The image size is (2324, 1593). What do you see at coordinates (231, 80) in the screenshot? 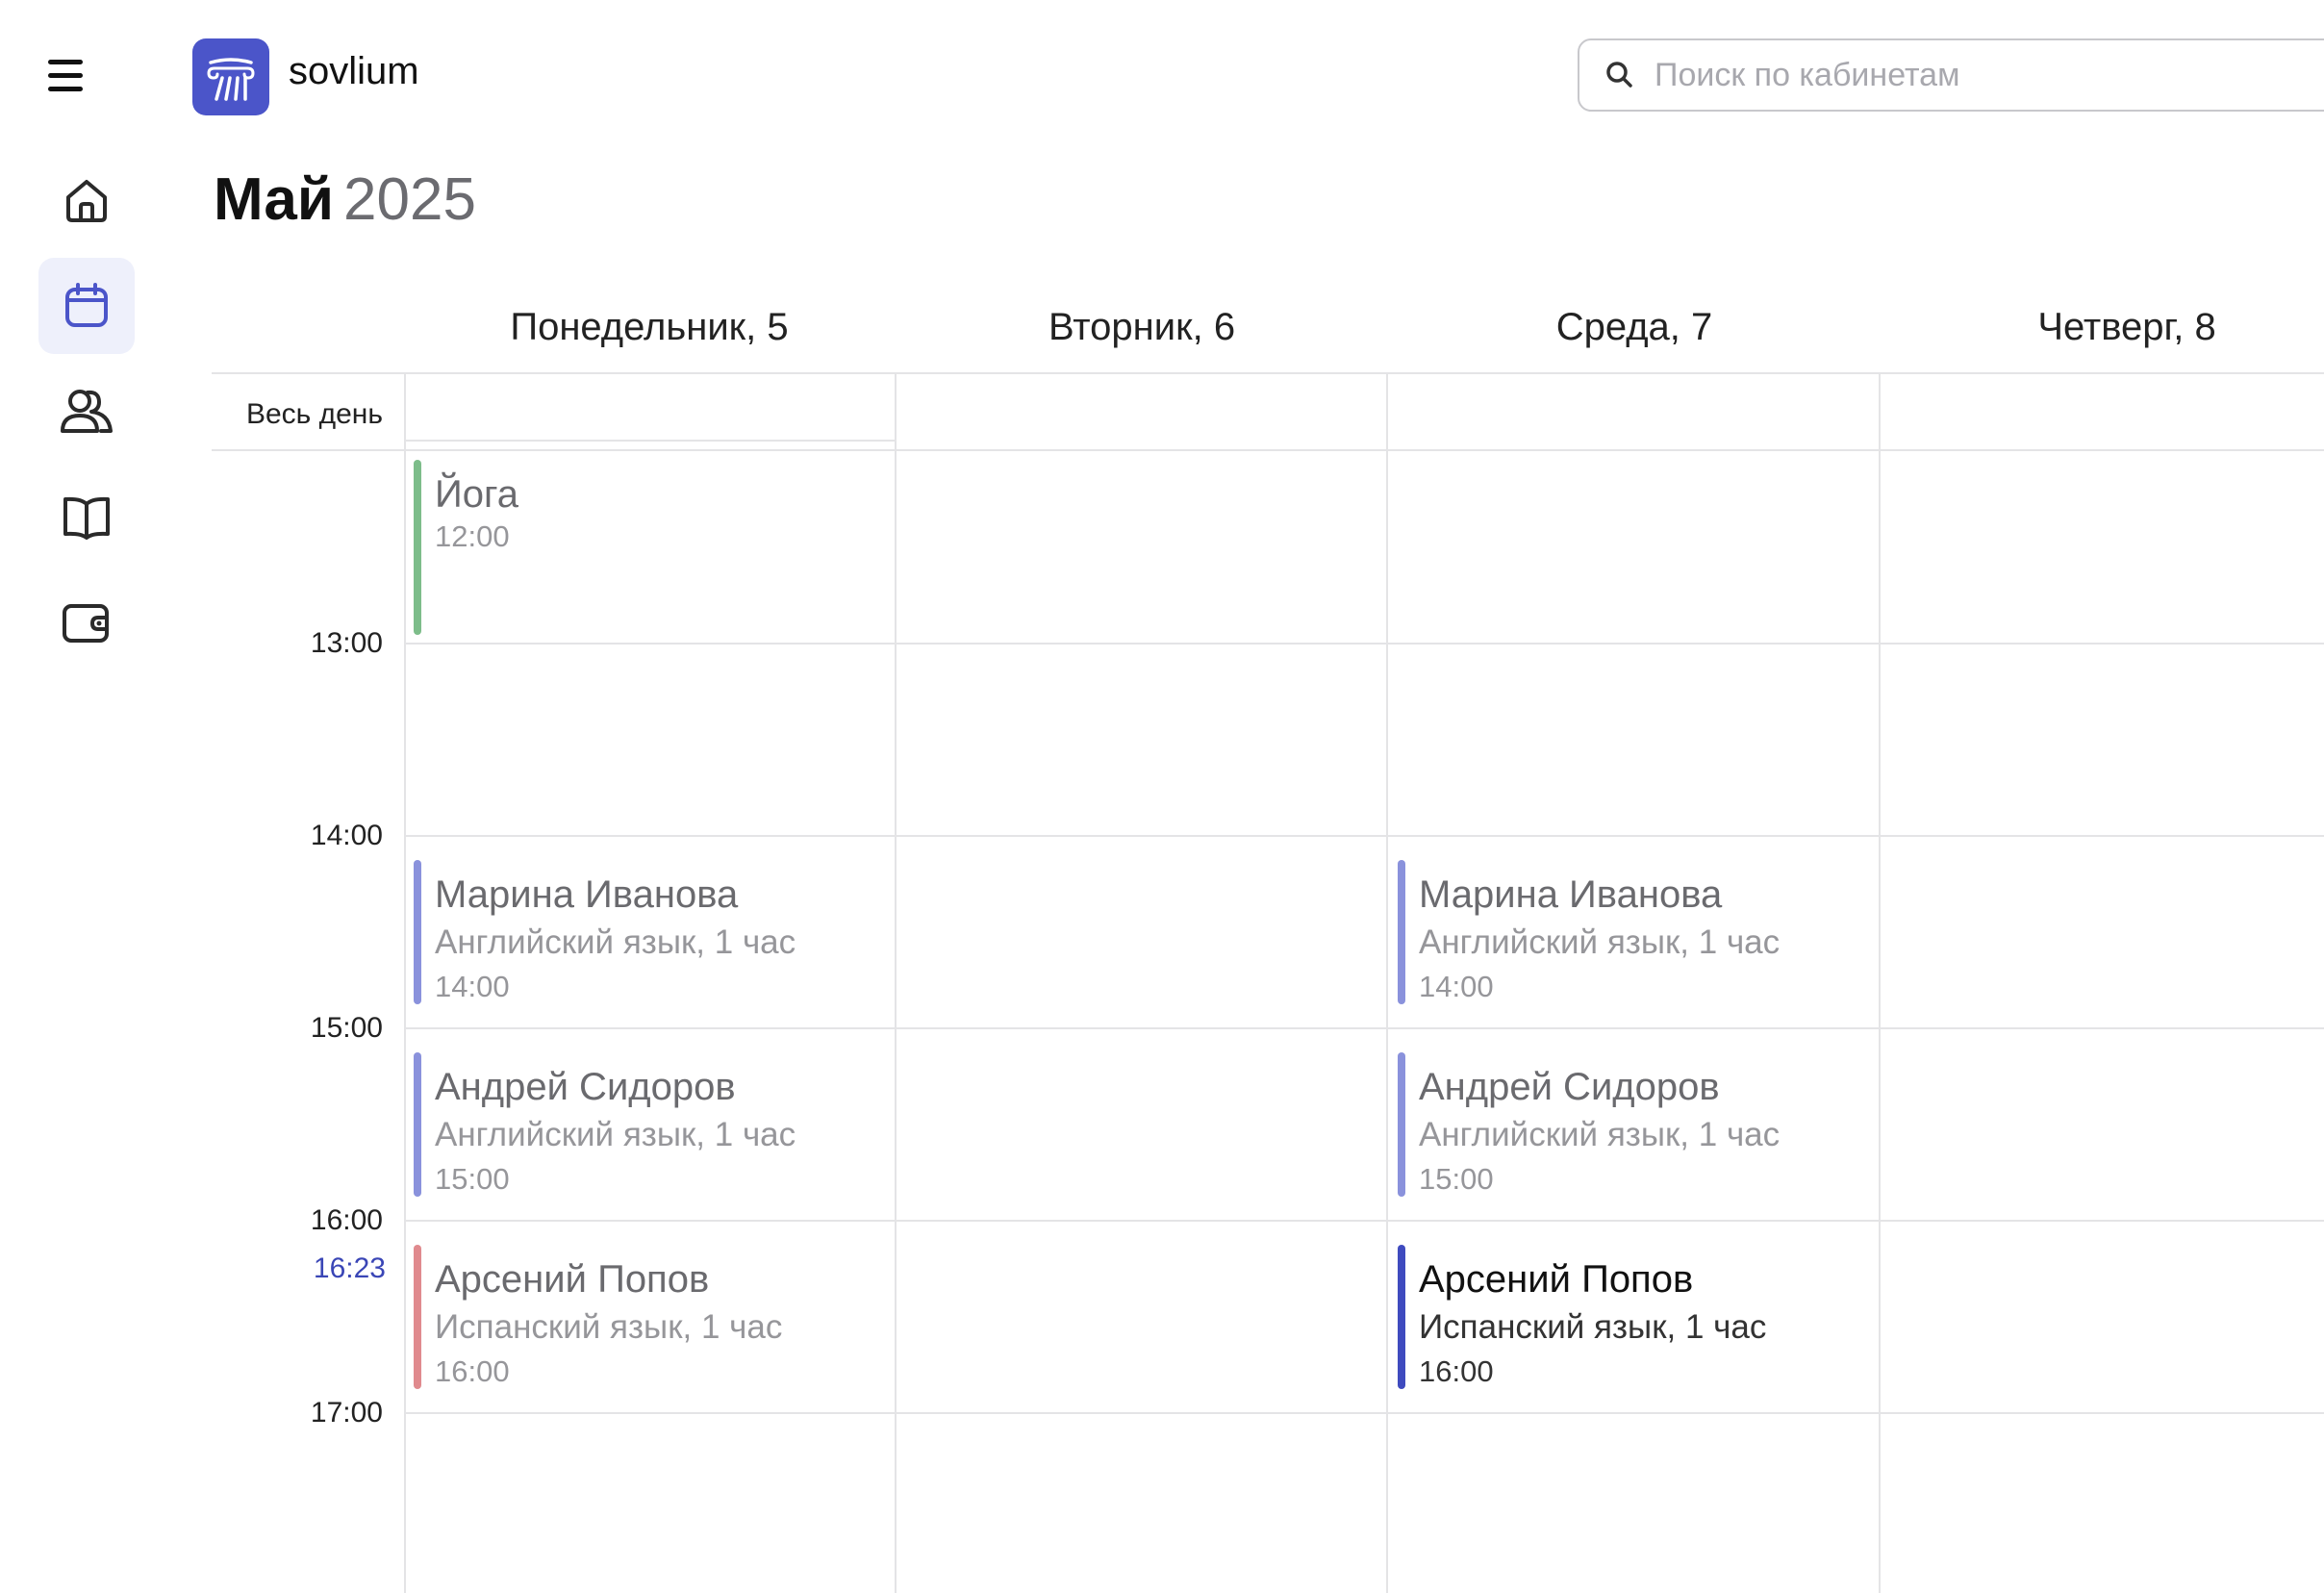
I see `column-logo-icon` at bounding box center [231, 80].